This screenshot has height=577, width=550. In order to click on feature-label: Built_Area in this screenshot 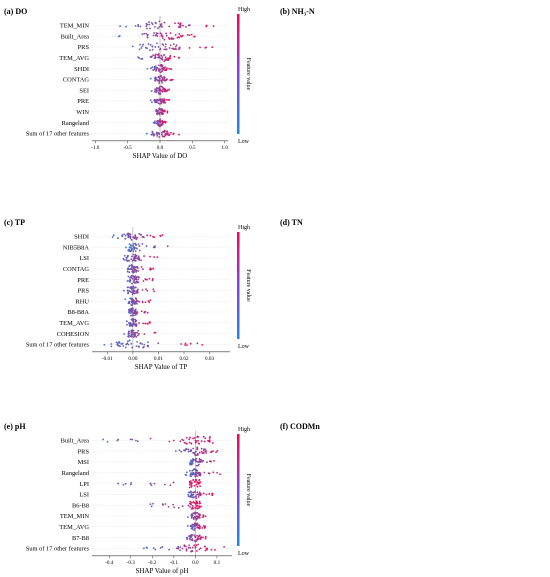, I will do `click(75, 441)`.